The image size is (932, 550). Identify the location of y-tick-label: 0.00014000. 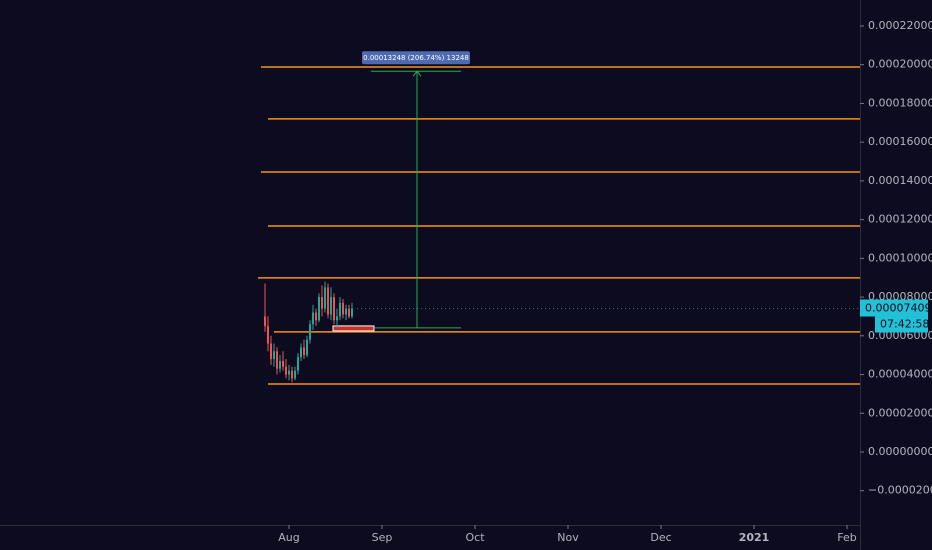
(900, 180).